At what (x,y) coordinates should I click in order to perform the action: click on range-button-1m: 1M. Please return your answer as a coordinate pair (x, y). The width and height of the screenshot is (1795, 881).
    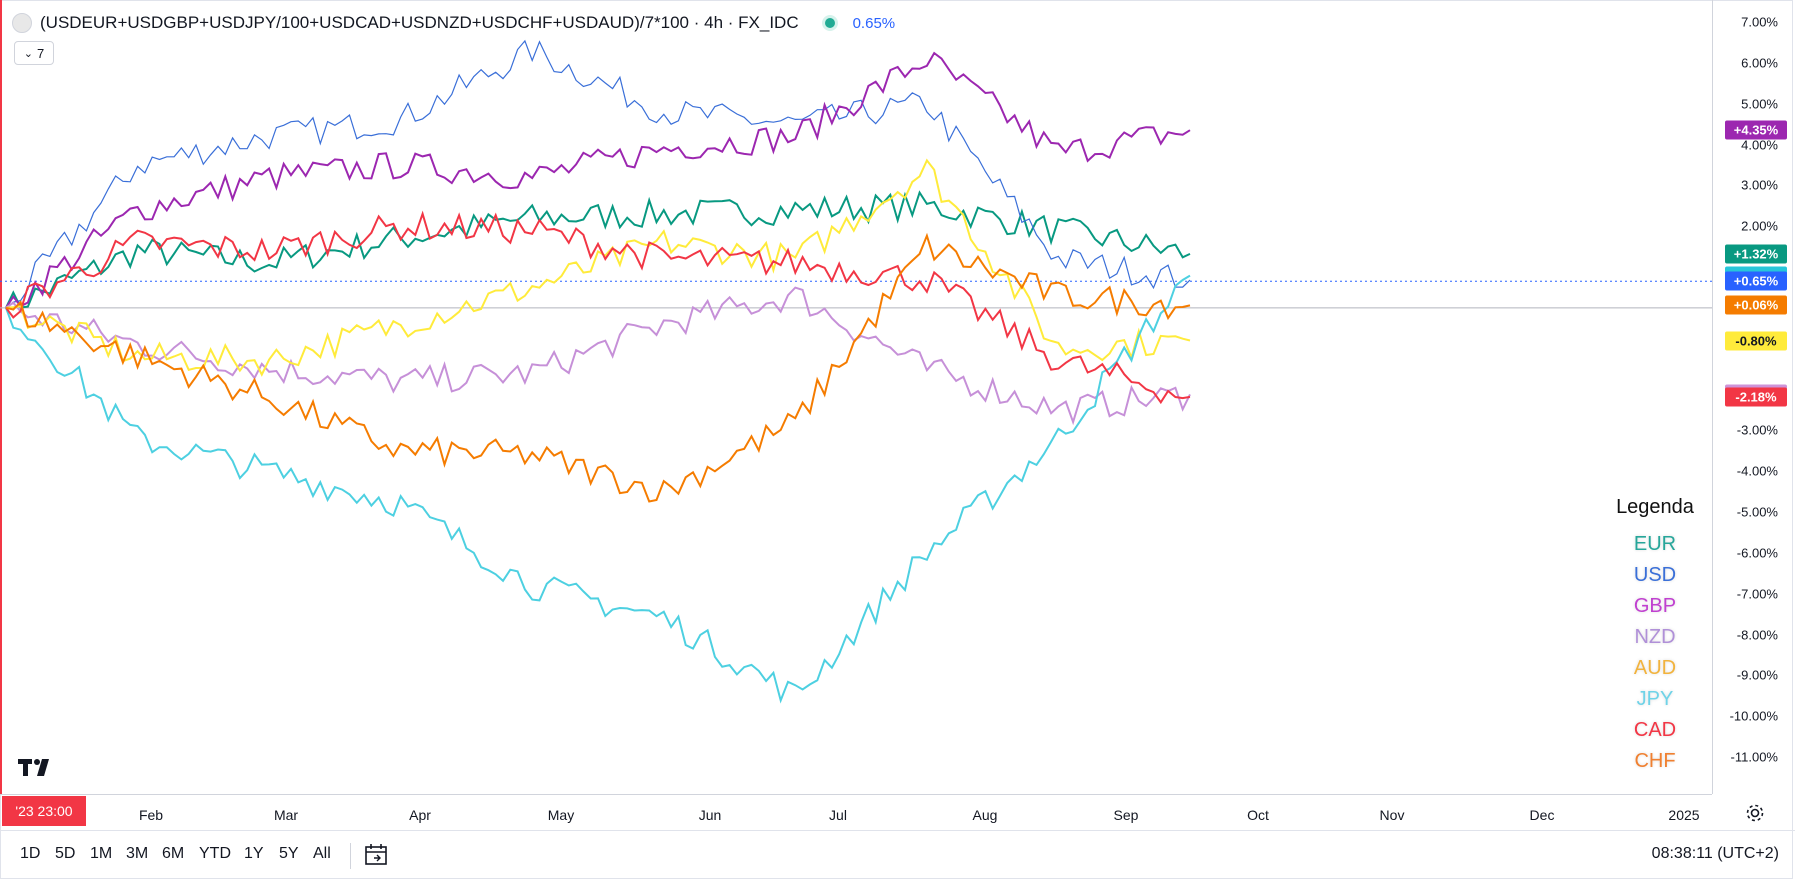
    Looking at the image, I should click on (101, 853).